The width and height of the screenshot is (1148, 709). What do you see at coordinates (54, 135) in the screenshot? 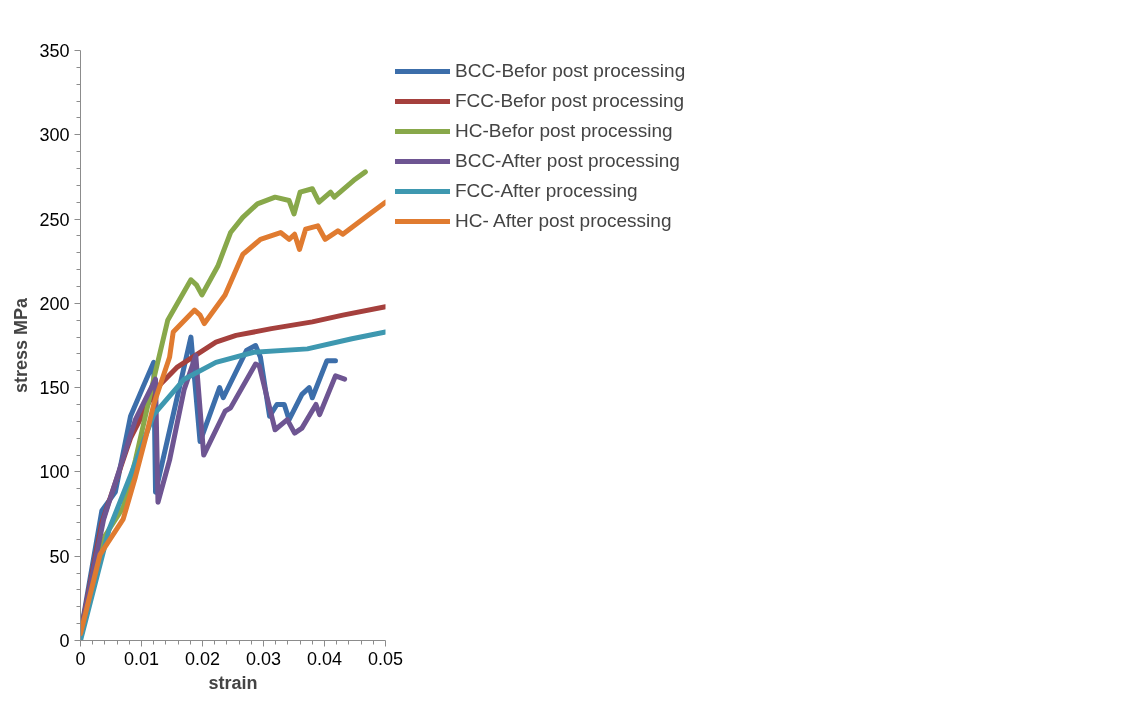
I see `y-tick-label: 300` at bounding box center [54, 135].